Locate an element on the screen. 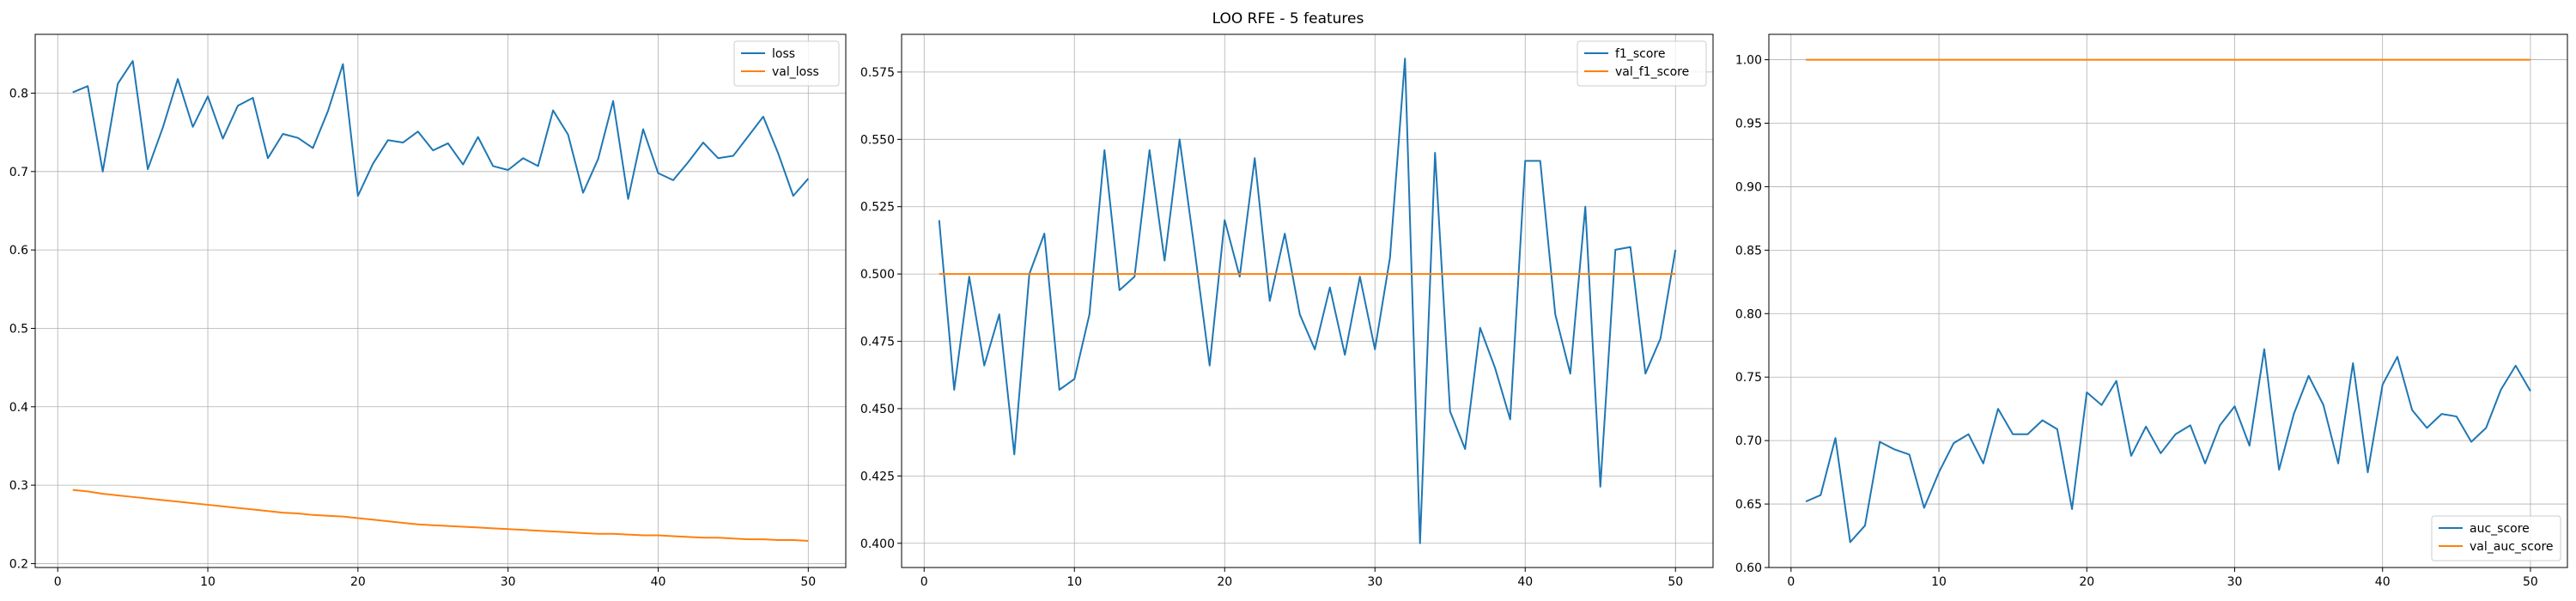 Image resolution: width=2576 pixels, height=601 pixels. y-tick-label: 0.550 is located at coordinates (878, 140).